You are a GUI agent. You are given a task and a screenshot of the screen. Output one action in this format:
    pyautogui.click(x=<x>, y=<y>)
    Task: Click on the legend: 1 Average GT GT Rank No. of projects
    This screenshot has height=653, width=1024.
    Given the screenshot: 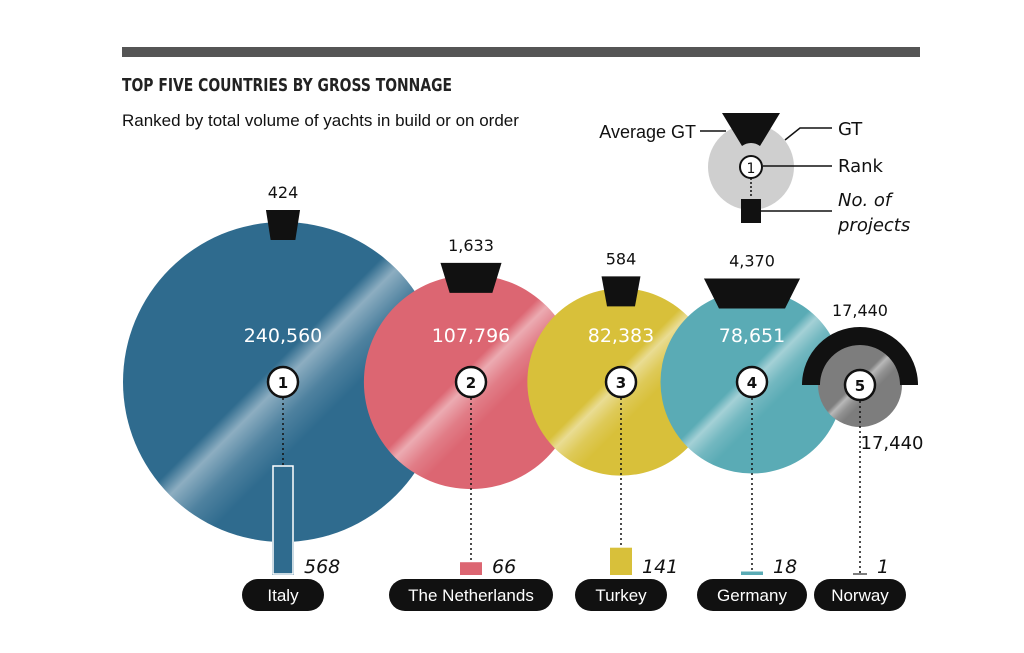 What is the action you would take?
    pyautogui.click(x=754, y=174)
    